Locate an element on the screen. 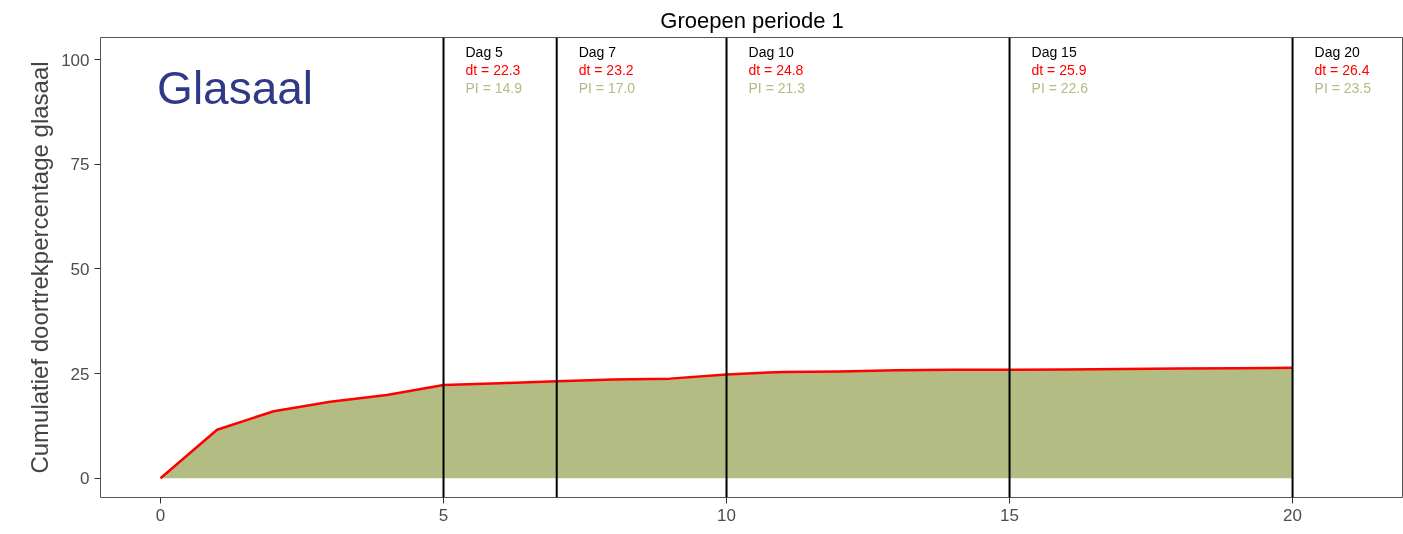 The width and height of the screenshot is (1403, 534). y-tick-label: 100 is located at coordinates (75, 60).